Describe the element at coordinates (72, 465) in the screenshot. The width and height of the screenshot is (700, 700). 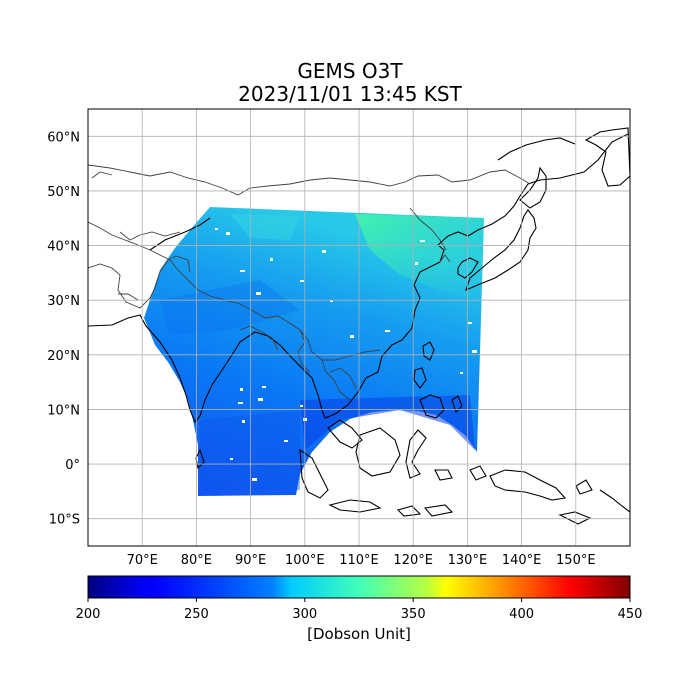
I see `lat-tick-label: 0°` at that location.